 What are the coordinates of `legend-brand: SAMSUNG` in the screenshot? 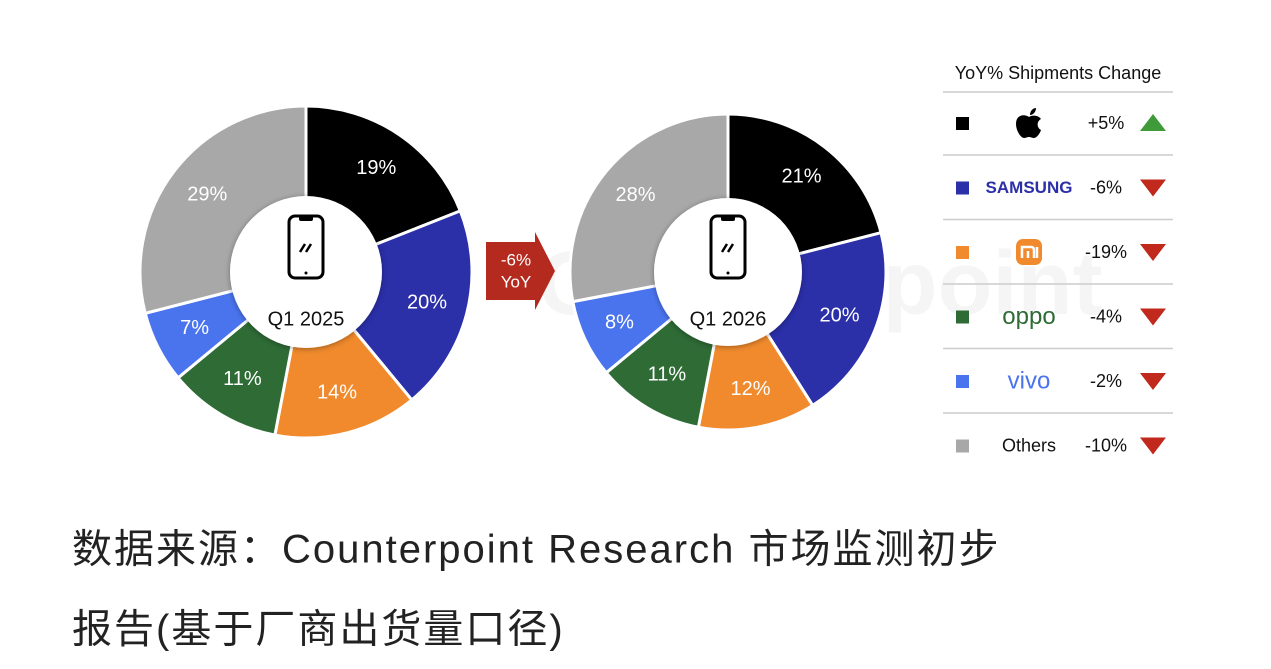 It's located at (1029, 187).